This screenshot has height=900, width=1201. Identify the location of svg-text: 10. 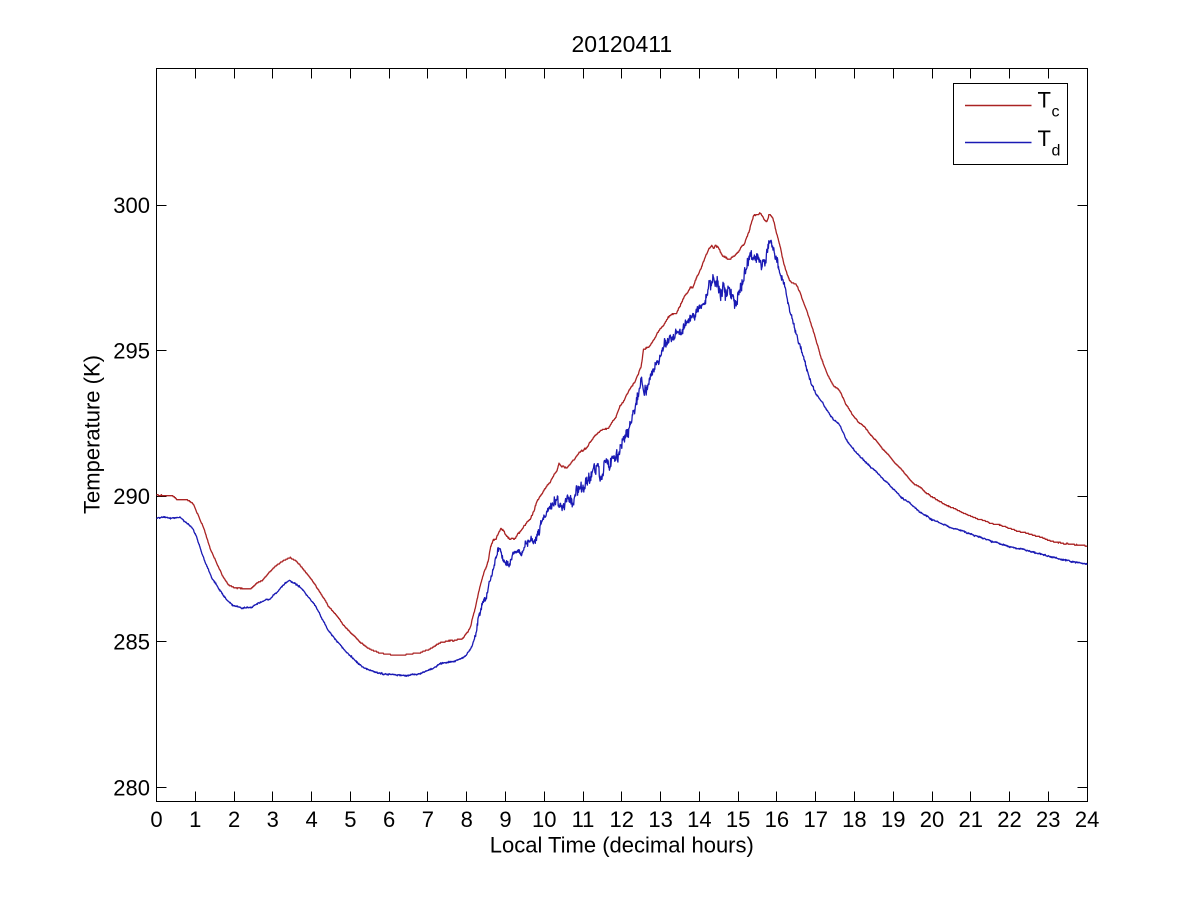
(544, 819).